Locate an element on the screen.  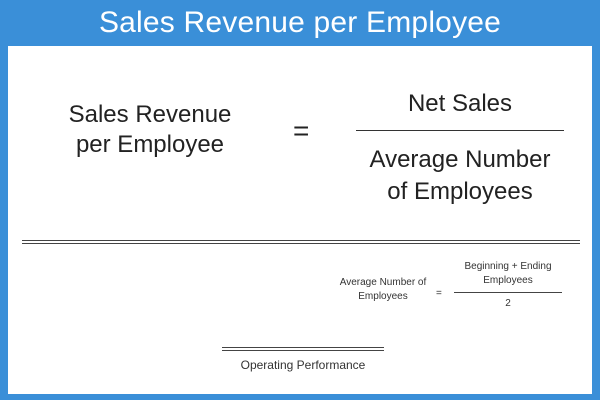
footer-divider-bottom is located at coordinates (303, 350).